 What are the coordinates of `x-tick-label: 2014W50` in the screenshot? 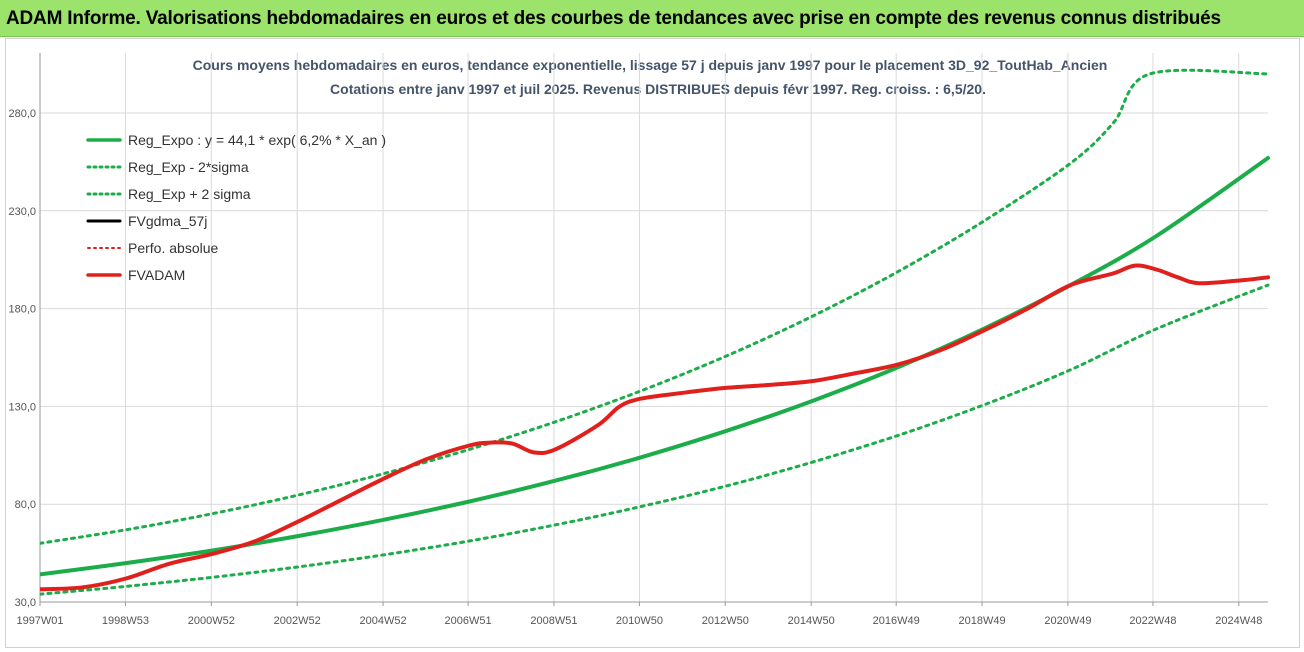 It's located at (811, 621).